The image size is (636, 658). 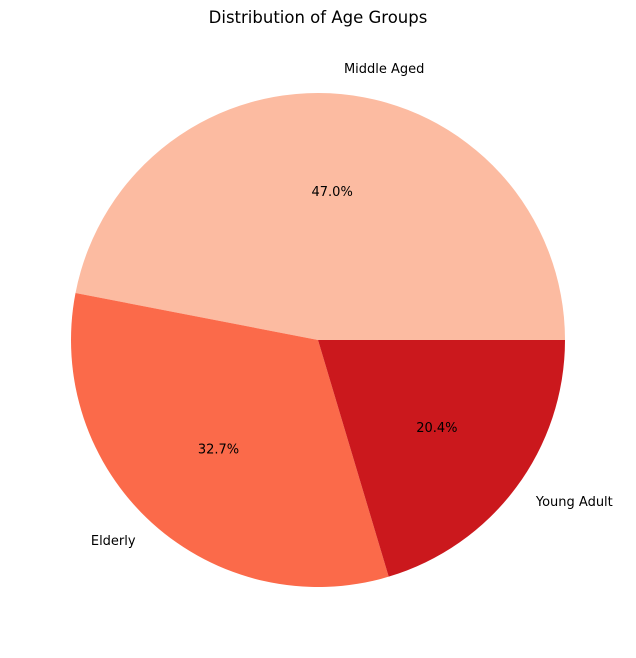 What do you see at coordinates (218, 449) in the screenshot?
I see `pct-label-elderly: 32.7%` at bounding box center [218, 449].